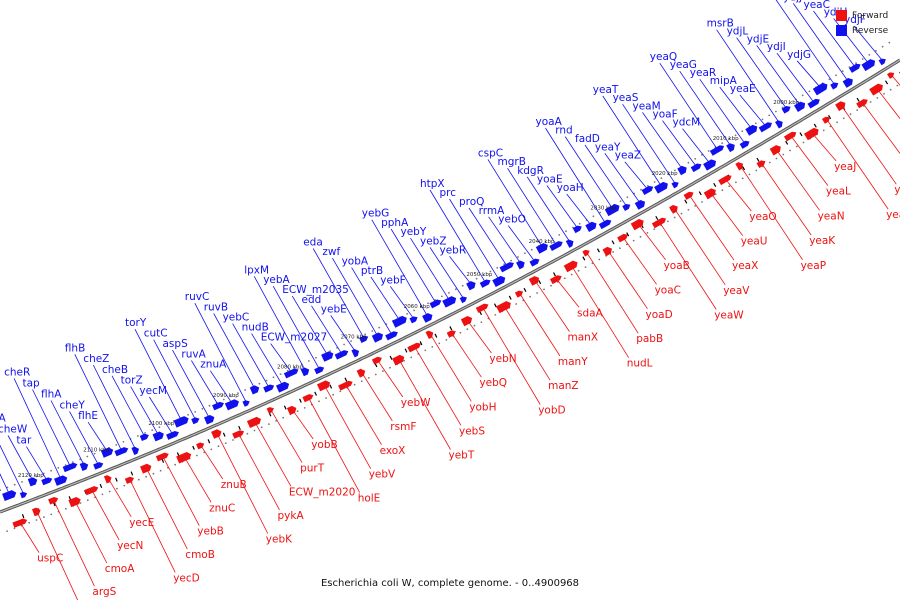  I want to click on gene-label-yoaa: yoaA, so click(549, 122).